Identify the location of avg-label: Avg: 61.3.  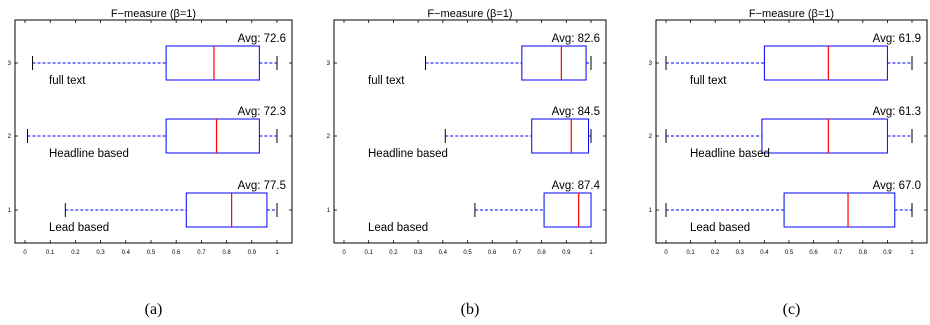
(897, 112).